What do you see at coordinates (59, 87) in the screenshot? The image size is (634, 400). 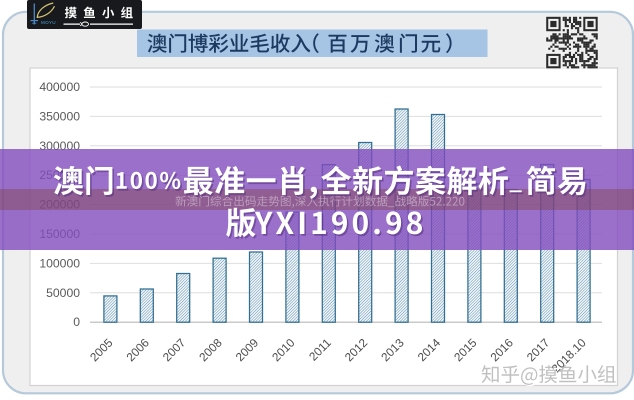 I see `svg-text: 400000` at bounding box center [59, 87].